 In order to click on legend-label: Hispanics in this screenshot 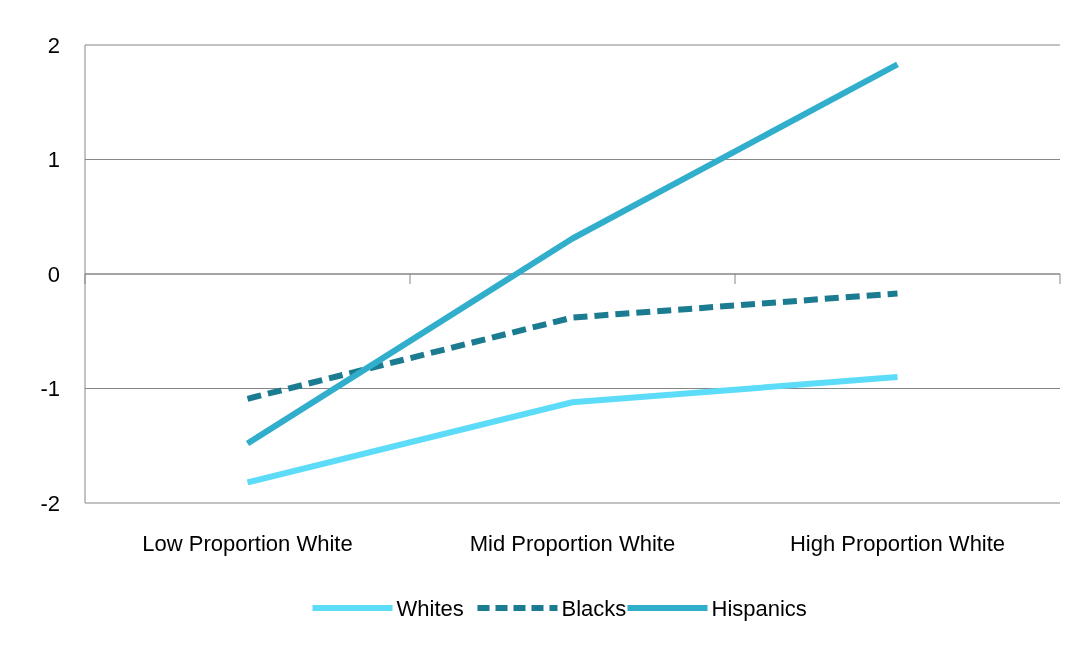, I will do `click(759, 608)`.